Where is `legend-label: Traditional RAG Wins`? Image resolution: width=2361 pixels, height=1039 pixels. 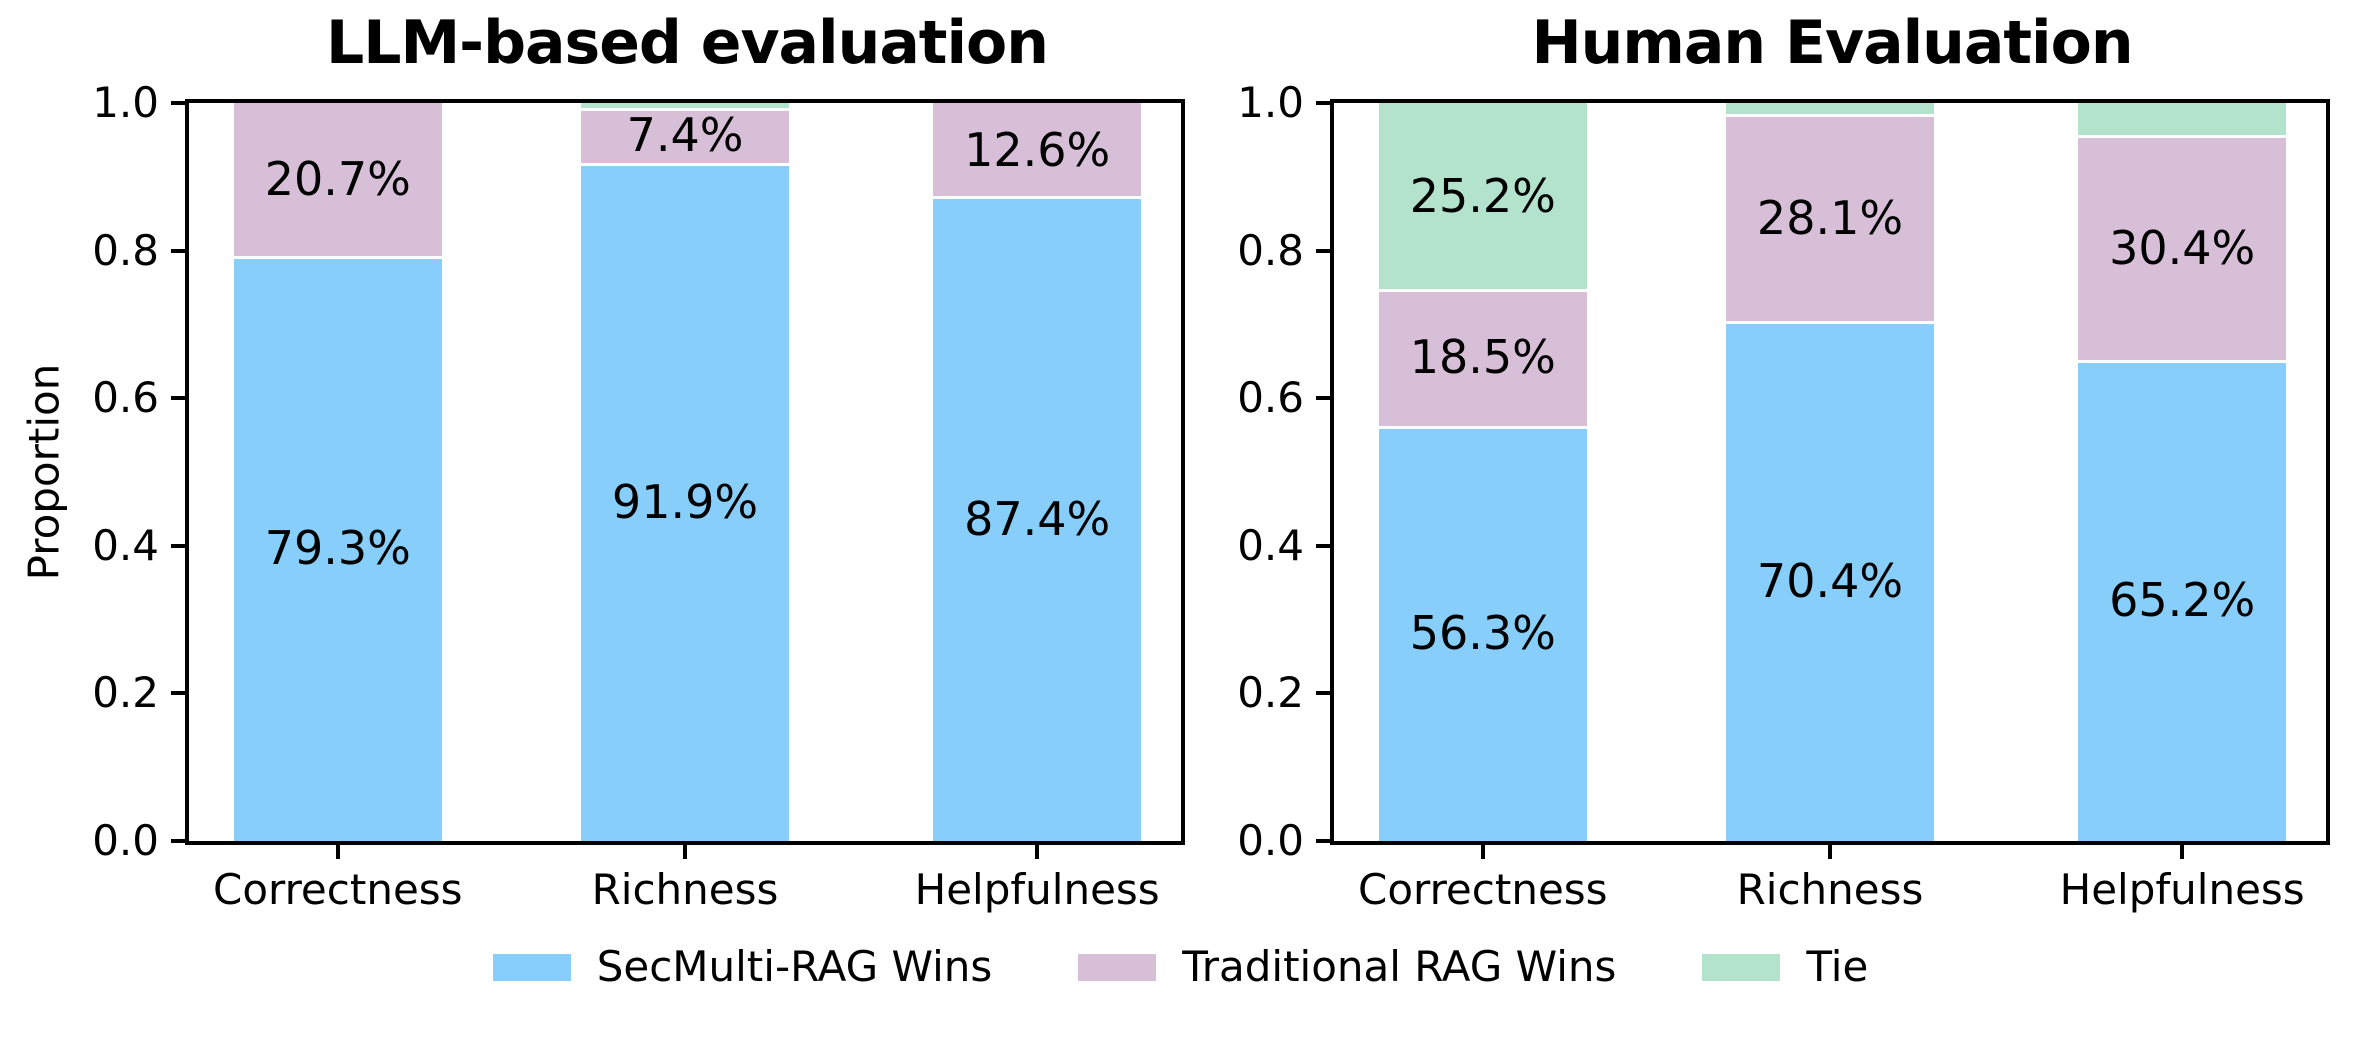 legend-label: Traditional RAG Wins is located at coordinates (1399, 966).